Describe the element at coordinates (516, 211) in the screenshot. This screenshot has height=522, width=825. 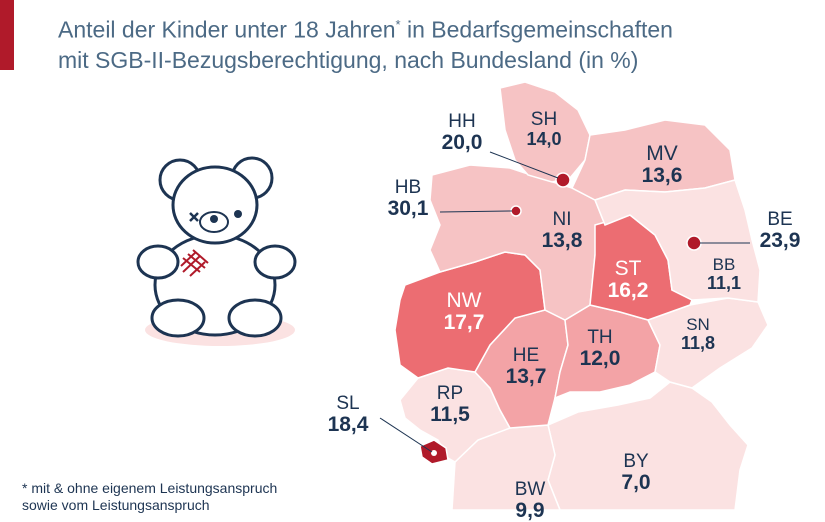
I see `bremen-marker-icon` at that location.